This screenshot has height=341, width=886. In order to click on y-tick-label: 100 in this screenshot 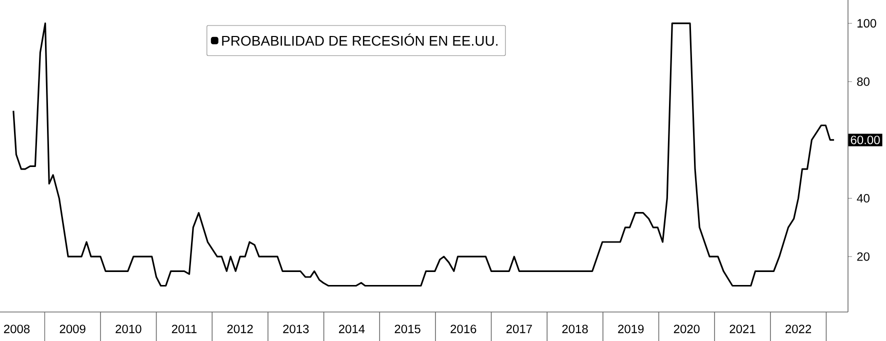, I will do `click(867, 23)`.